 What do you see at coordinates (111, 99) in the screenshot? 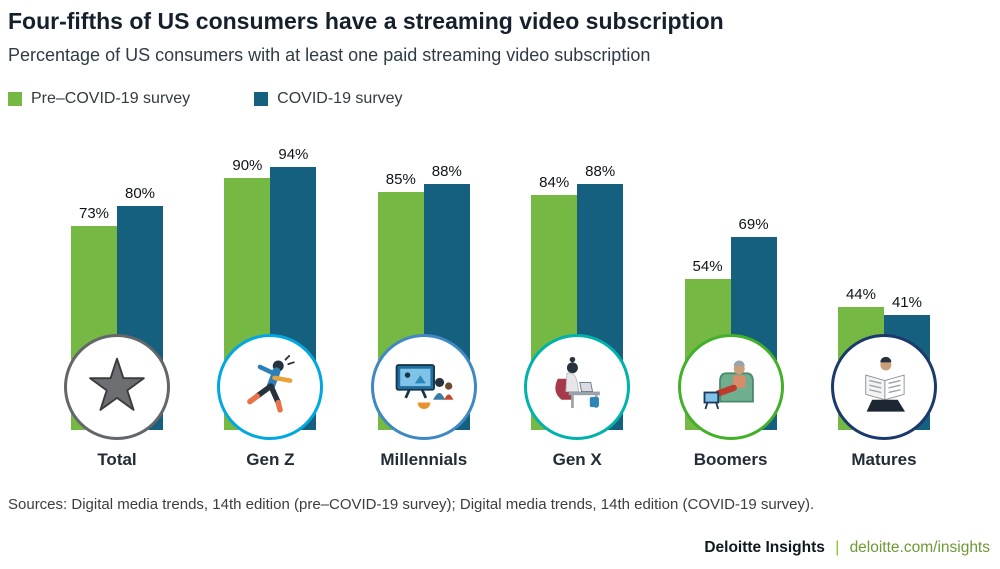
I see `legend-label: Pre–COVID-19 survey` at bounding box center [111, 99].